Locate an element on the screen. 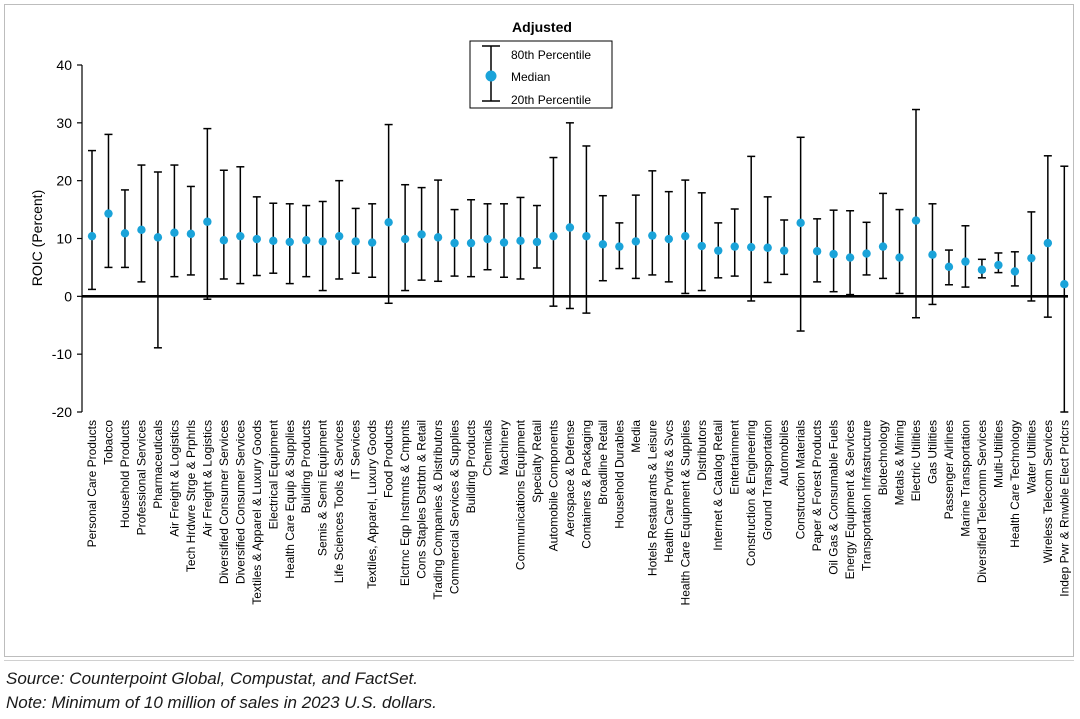  y-tick-label: 40 is located at coordinates (64, 65).